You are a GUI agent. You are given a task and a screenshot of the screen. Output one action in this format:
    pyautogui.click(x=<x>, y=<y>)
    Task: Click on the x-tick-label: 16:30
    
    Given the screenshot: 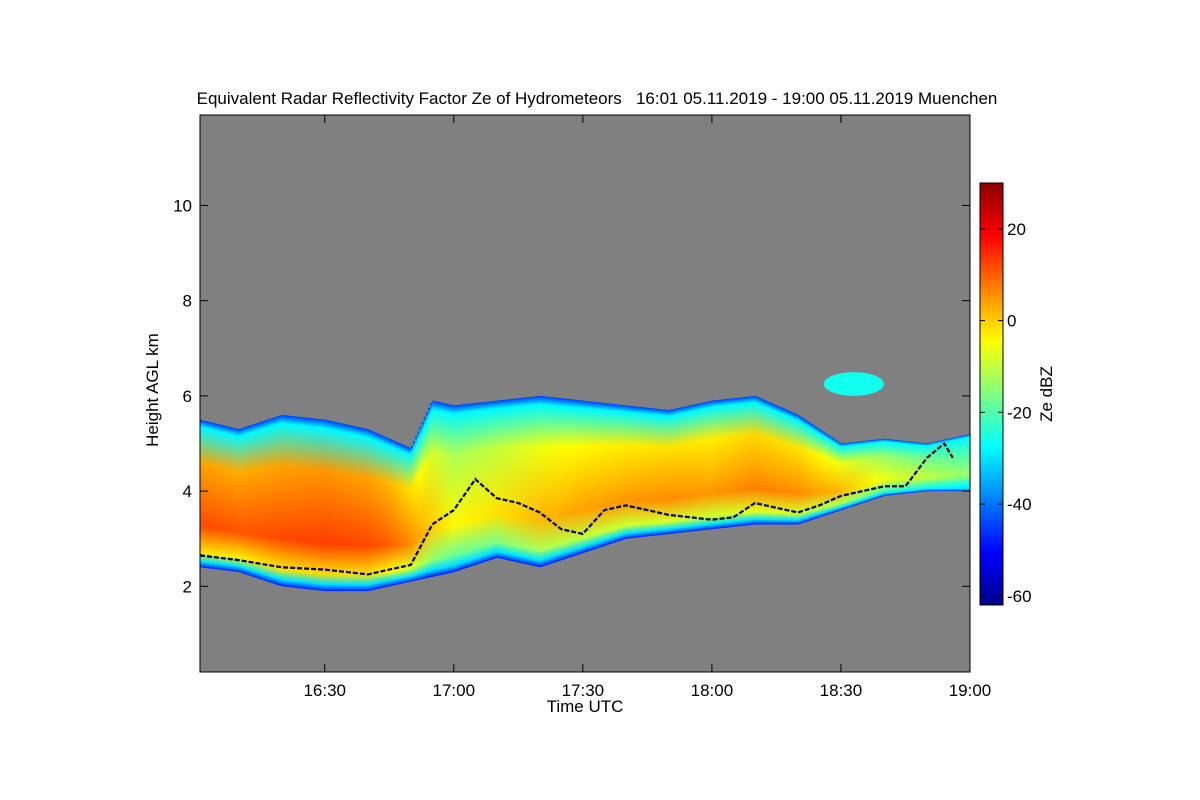 What is the action you would take?
    pyautogui.click(x=324, y=690)
    